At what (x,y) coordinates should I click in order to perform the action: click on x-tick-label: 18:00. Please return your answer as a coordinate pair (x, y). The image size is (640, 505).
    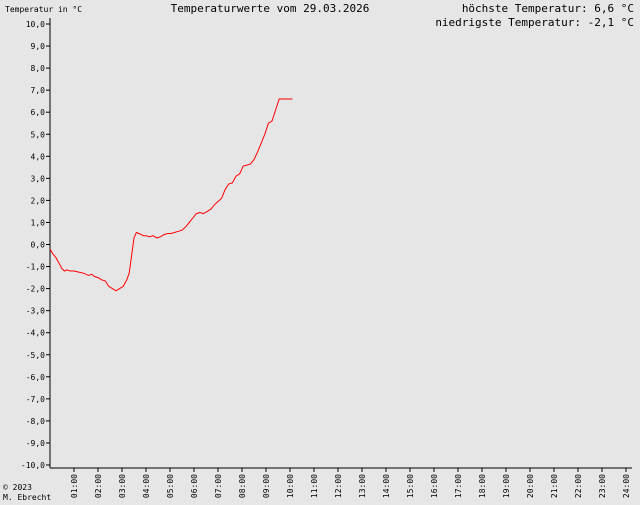
    Looking at the image, I should click on (482, 486).